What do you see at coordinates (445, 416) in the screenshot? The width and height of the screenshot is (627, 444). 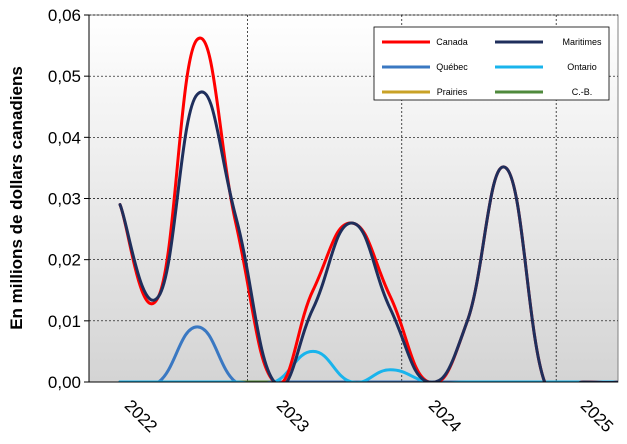 I see `x-tick-label: 2024` at bounding box center [445, 416].